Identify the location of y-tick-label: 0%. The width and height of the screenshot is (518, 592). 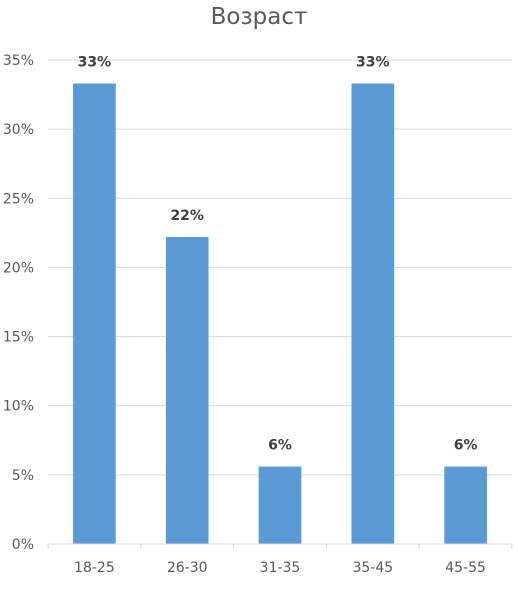
(23, 545).